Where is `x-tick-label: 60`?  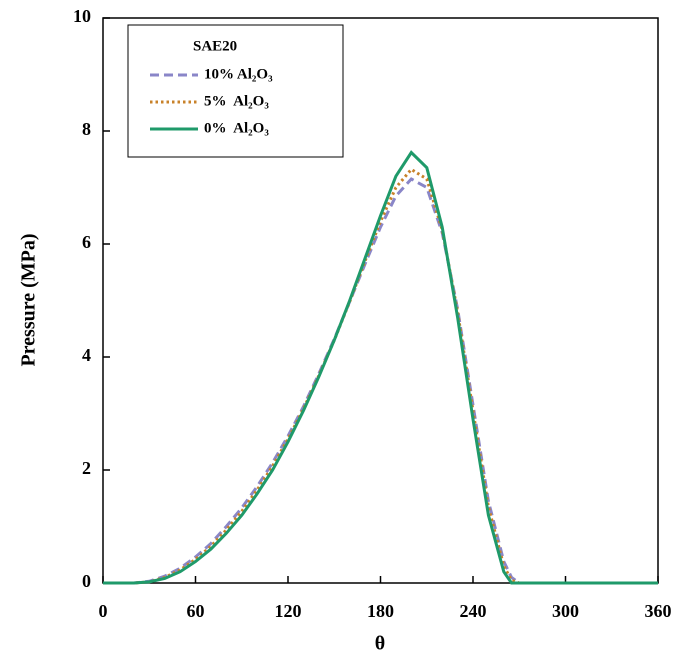
x-tick-label: 60 is located at coordinates (196, 611).